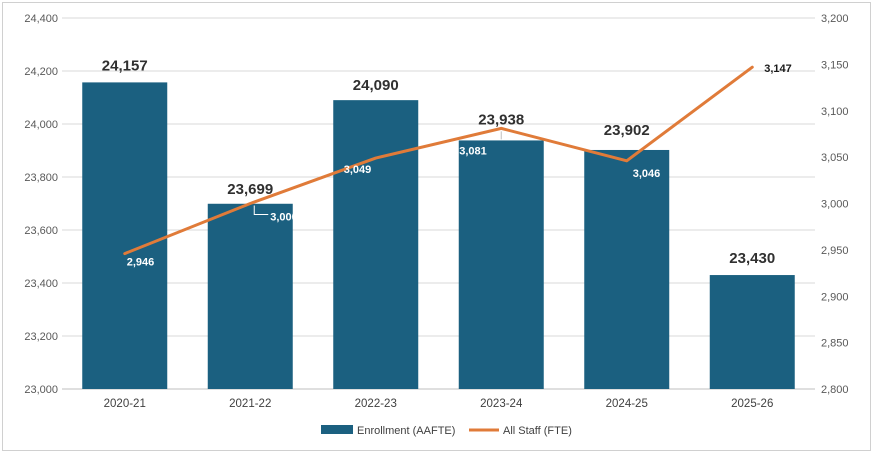 Image resolution: width=875 pixels, height=455 pixels. I want to click on label-leader-line, so click(261, 210).